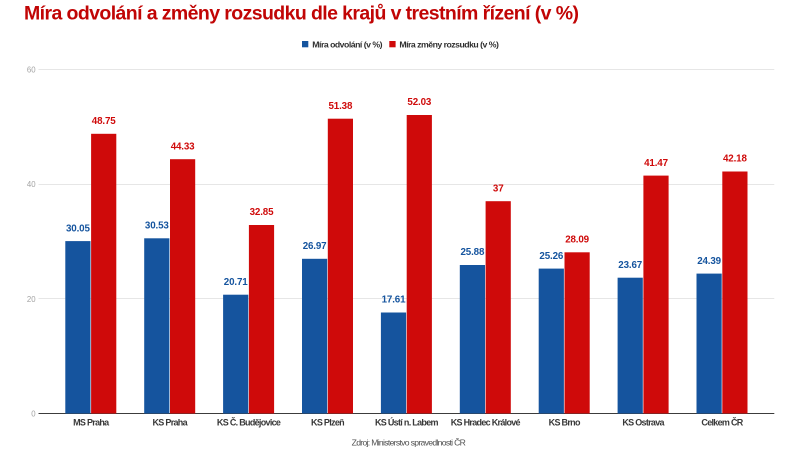  Describe the element at coordinates (157, 226) in the screenshot. I see `svg-text: 30.53` at that location.